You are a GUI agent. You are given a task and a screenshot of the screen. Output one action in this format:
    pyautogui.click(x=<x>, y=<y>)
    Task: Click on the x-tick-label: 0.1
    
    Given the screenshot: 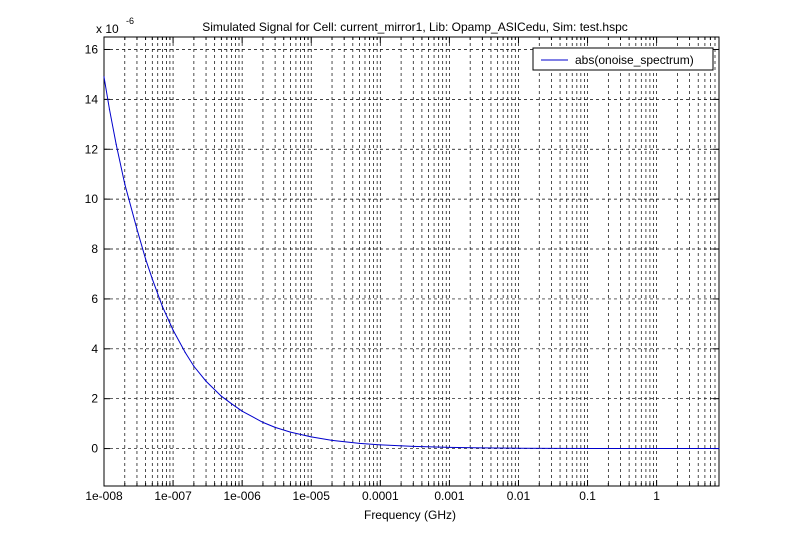 What is the action you would take?
    pyautogui.click(x=587, y=496)
    